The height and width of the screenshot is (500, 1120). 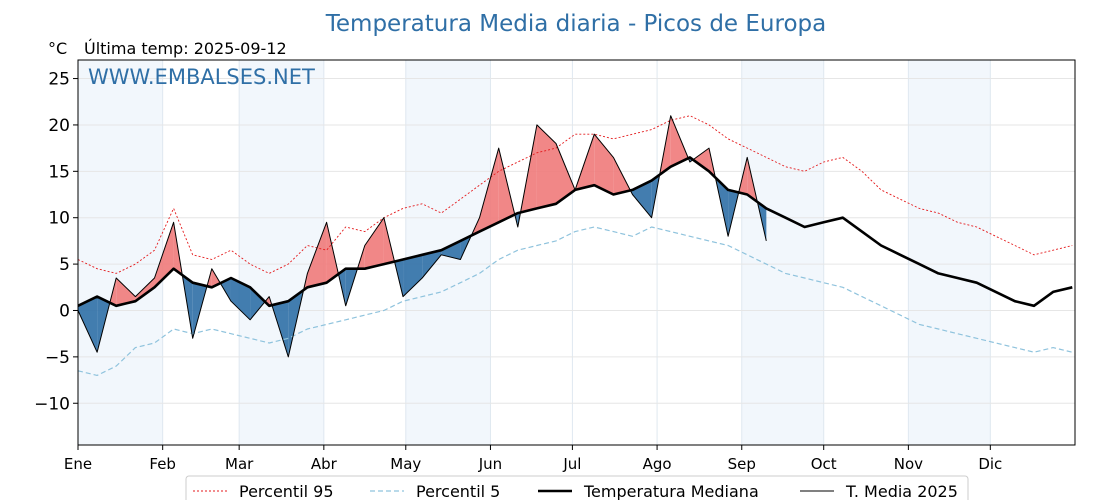 What do you see at coordinates (908, 464) in the screenshot?
I see `x-tick-label-nov: Nov` at bounding box center [908, 464].